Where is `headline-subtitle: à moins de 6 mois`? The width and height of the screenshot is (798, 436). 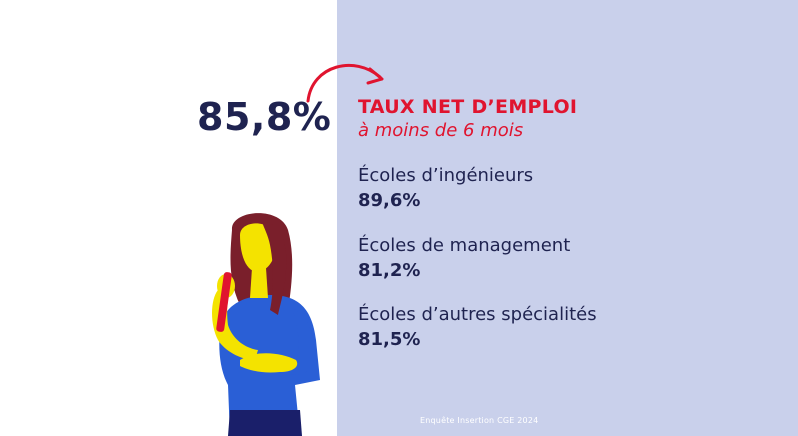 headline-subtitle: à moins de 6 mois is located at coordinates (441, 130).